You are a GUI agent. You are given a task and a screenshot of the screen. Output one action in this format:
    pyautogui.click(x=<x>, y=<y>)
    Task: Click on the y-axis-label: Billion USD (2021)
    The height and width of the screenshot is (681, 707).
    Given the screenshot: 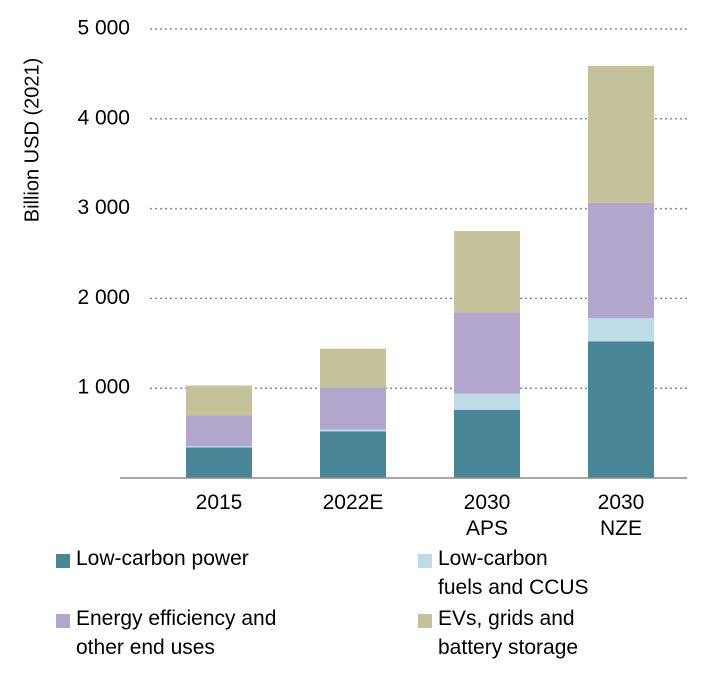 What is the action you would take?
    pyautogui.click(x=32, y=140)
    